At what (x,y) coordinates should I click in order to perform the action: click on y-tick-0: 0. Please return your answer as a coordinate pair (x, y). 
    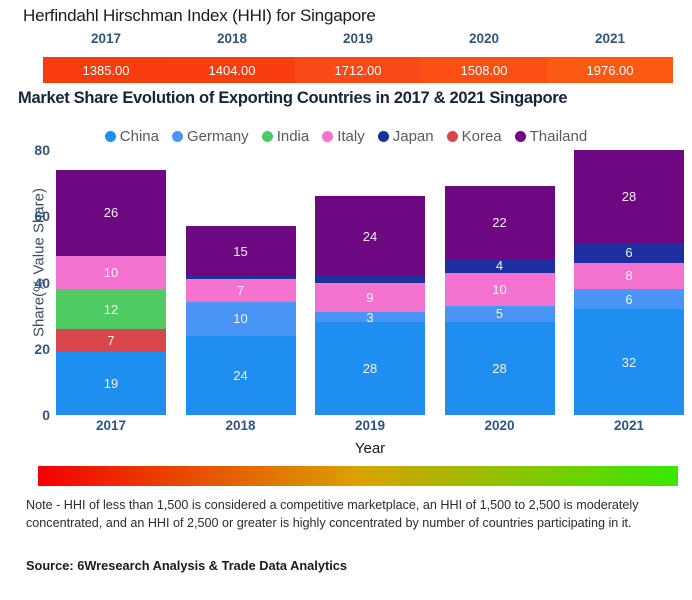
    Looking at the image, I should click on (46, 415).